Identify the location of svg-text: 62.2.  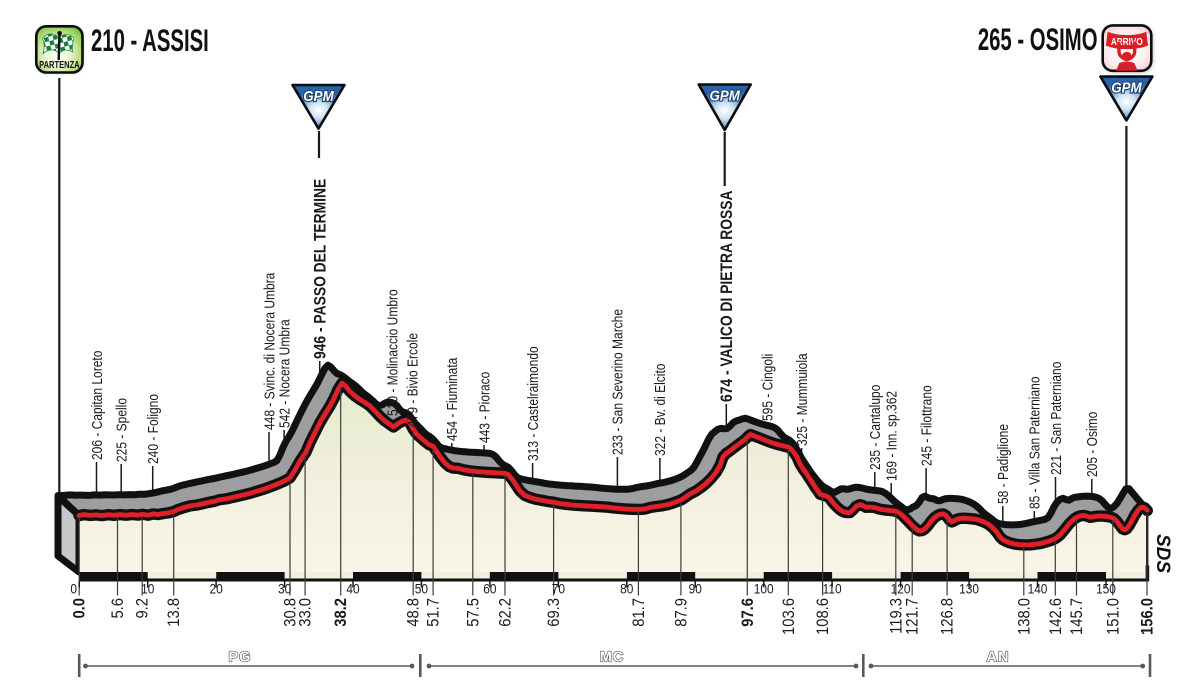
(506, 612).